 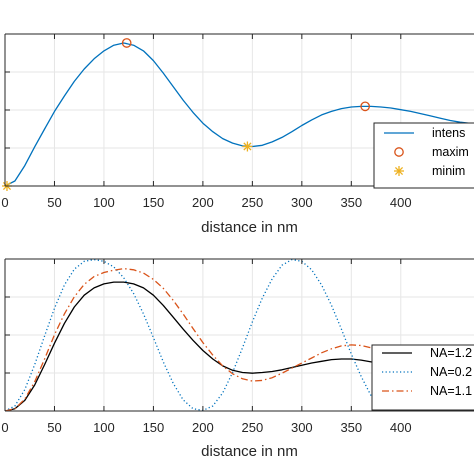 I want to click on data-point-min, so click(x=247, y=146).